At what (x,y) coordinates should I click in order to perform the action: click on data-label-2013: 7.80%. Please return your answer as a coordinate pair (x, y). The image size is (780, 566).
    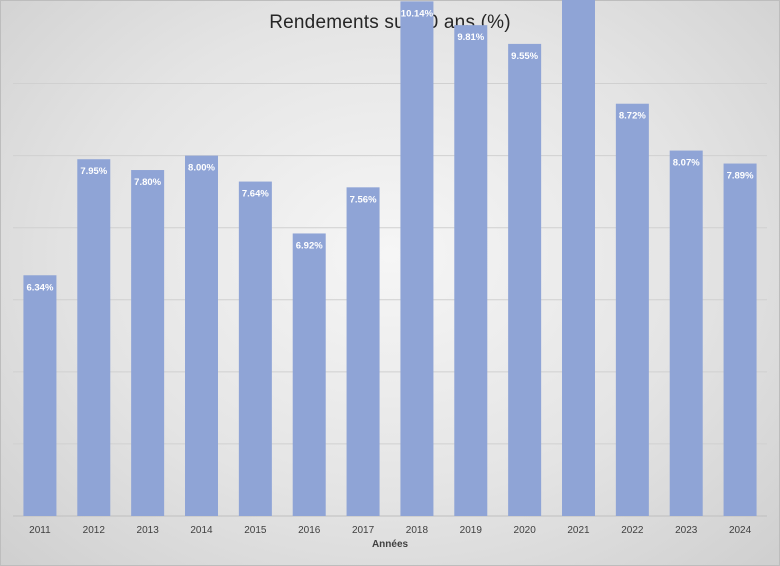
    Looking at the image, I should click on (147, 182).